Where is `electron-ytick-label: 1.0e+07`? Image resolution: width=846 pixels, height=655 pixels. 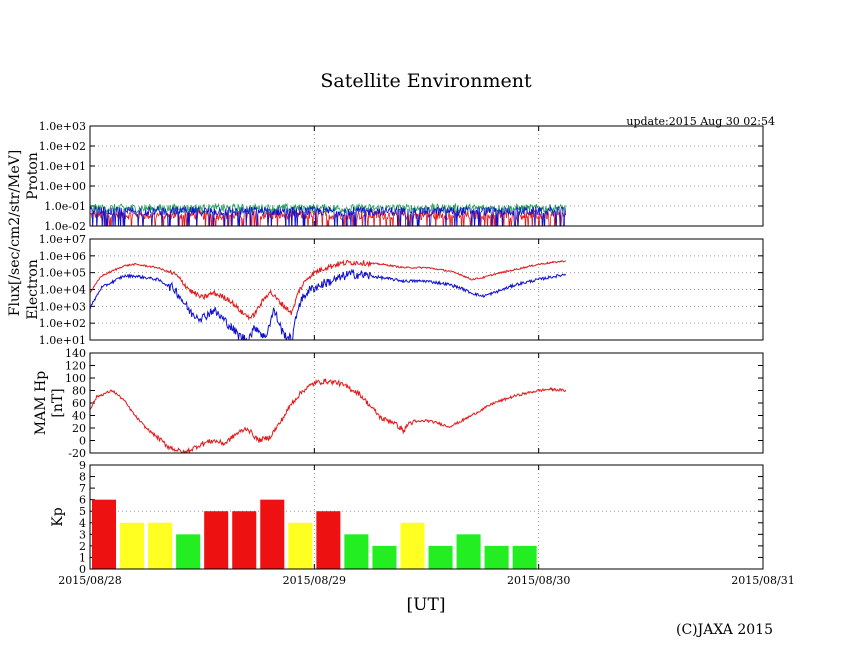 electron-ytick-label: 1.0e+07 is located at coordinates (62, 239).